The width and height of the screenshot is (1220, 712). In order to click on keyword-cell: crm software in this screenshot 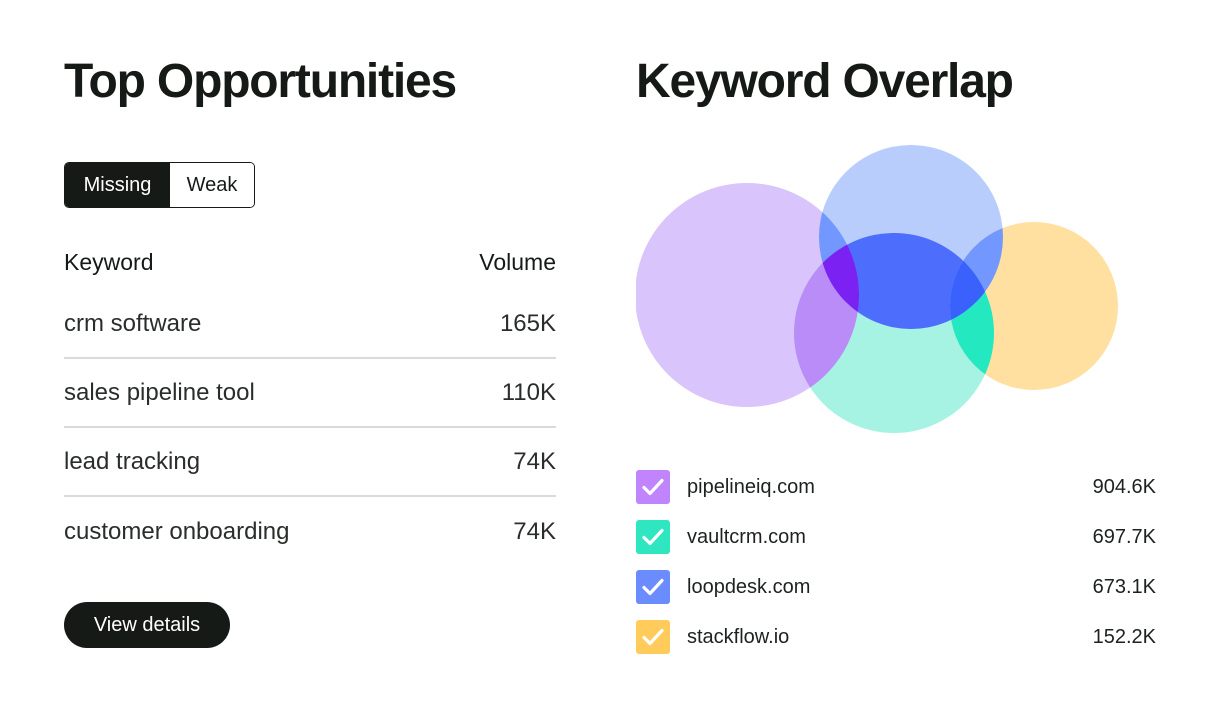, I will do `click(133, 323)`.